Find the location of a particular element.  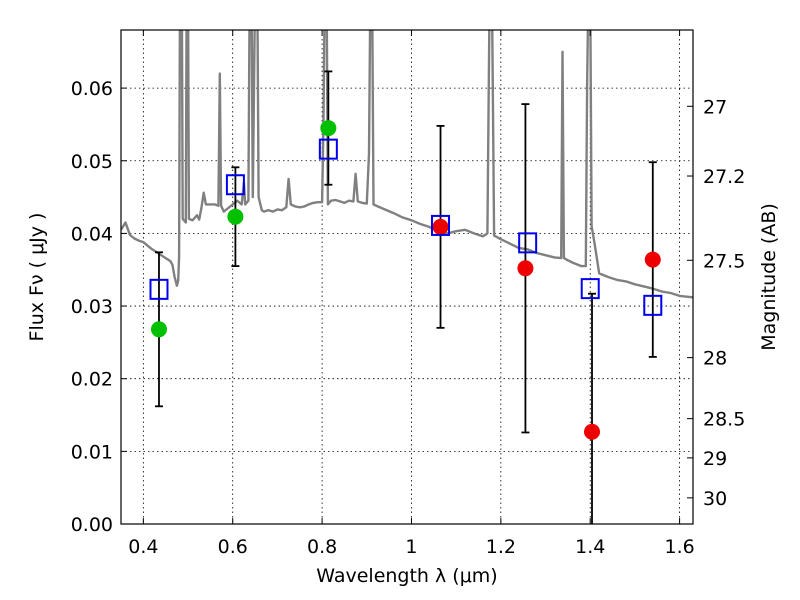

x-tick-label: 1 is located at coordinates (411, 547).